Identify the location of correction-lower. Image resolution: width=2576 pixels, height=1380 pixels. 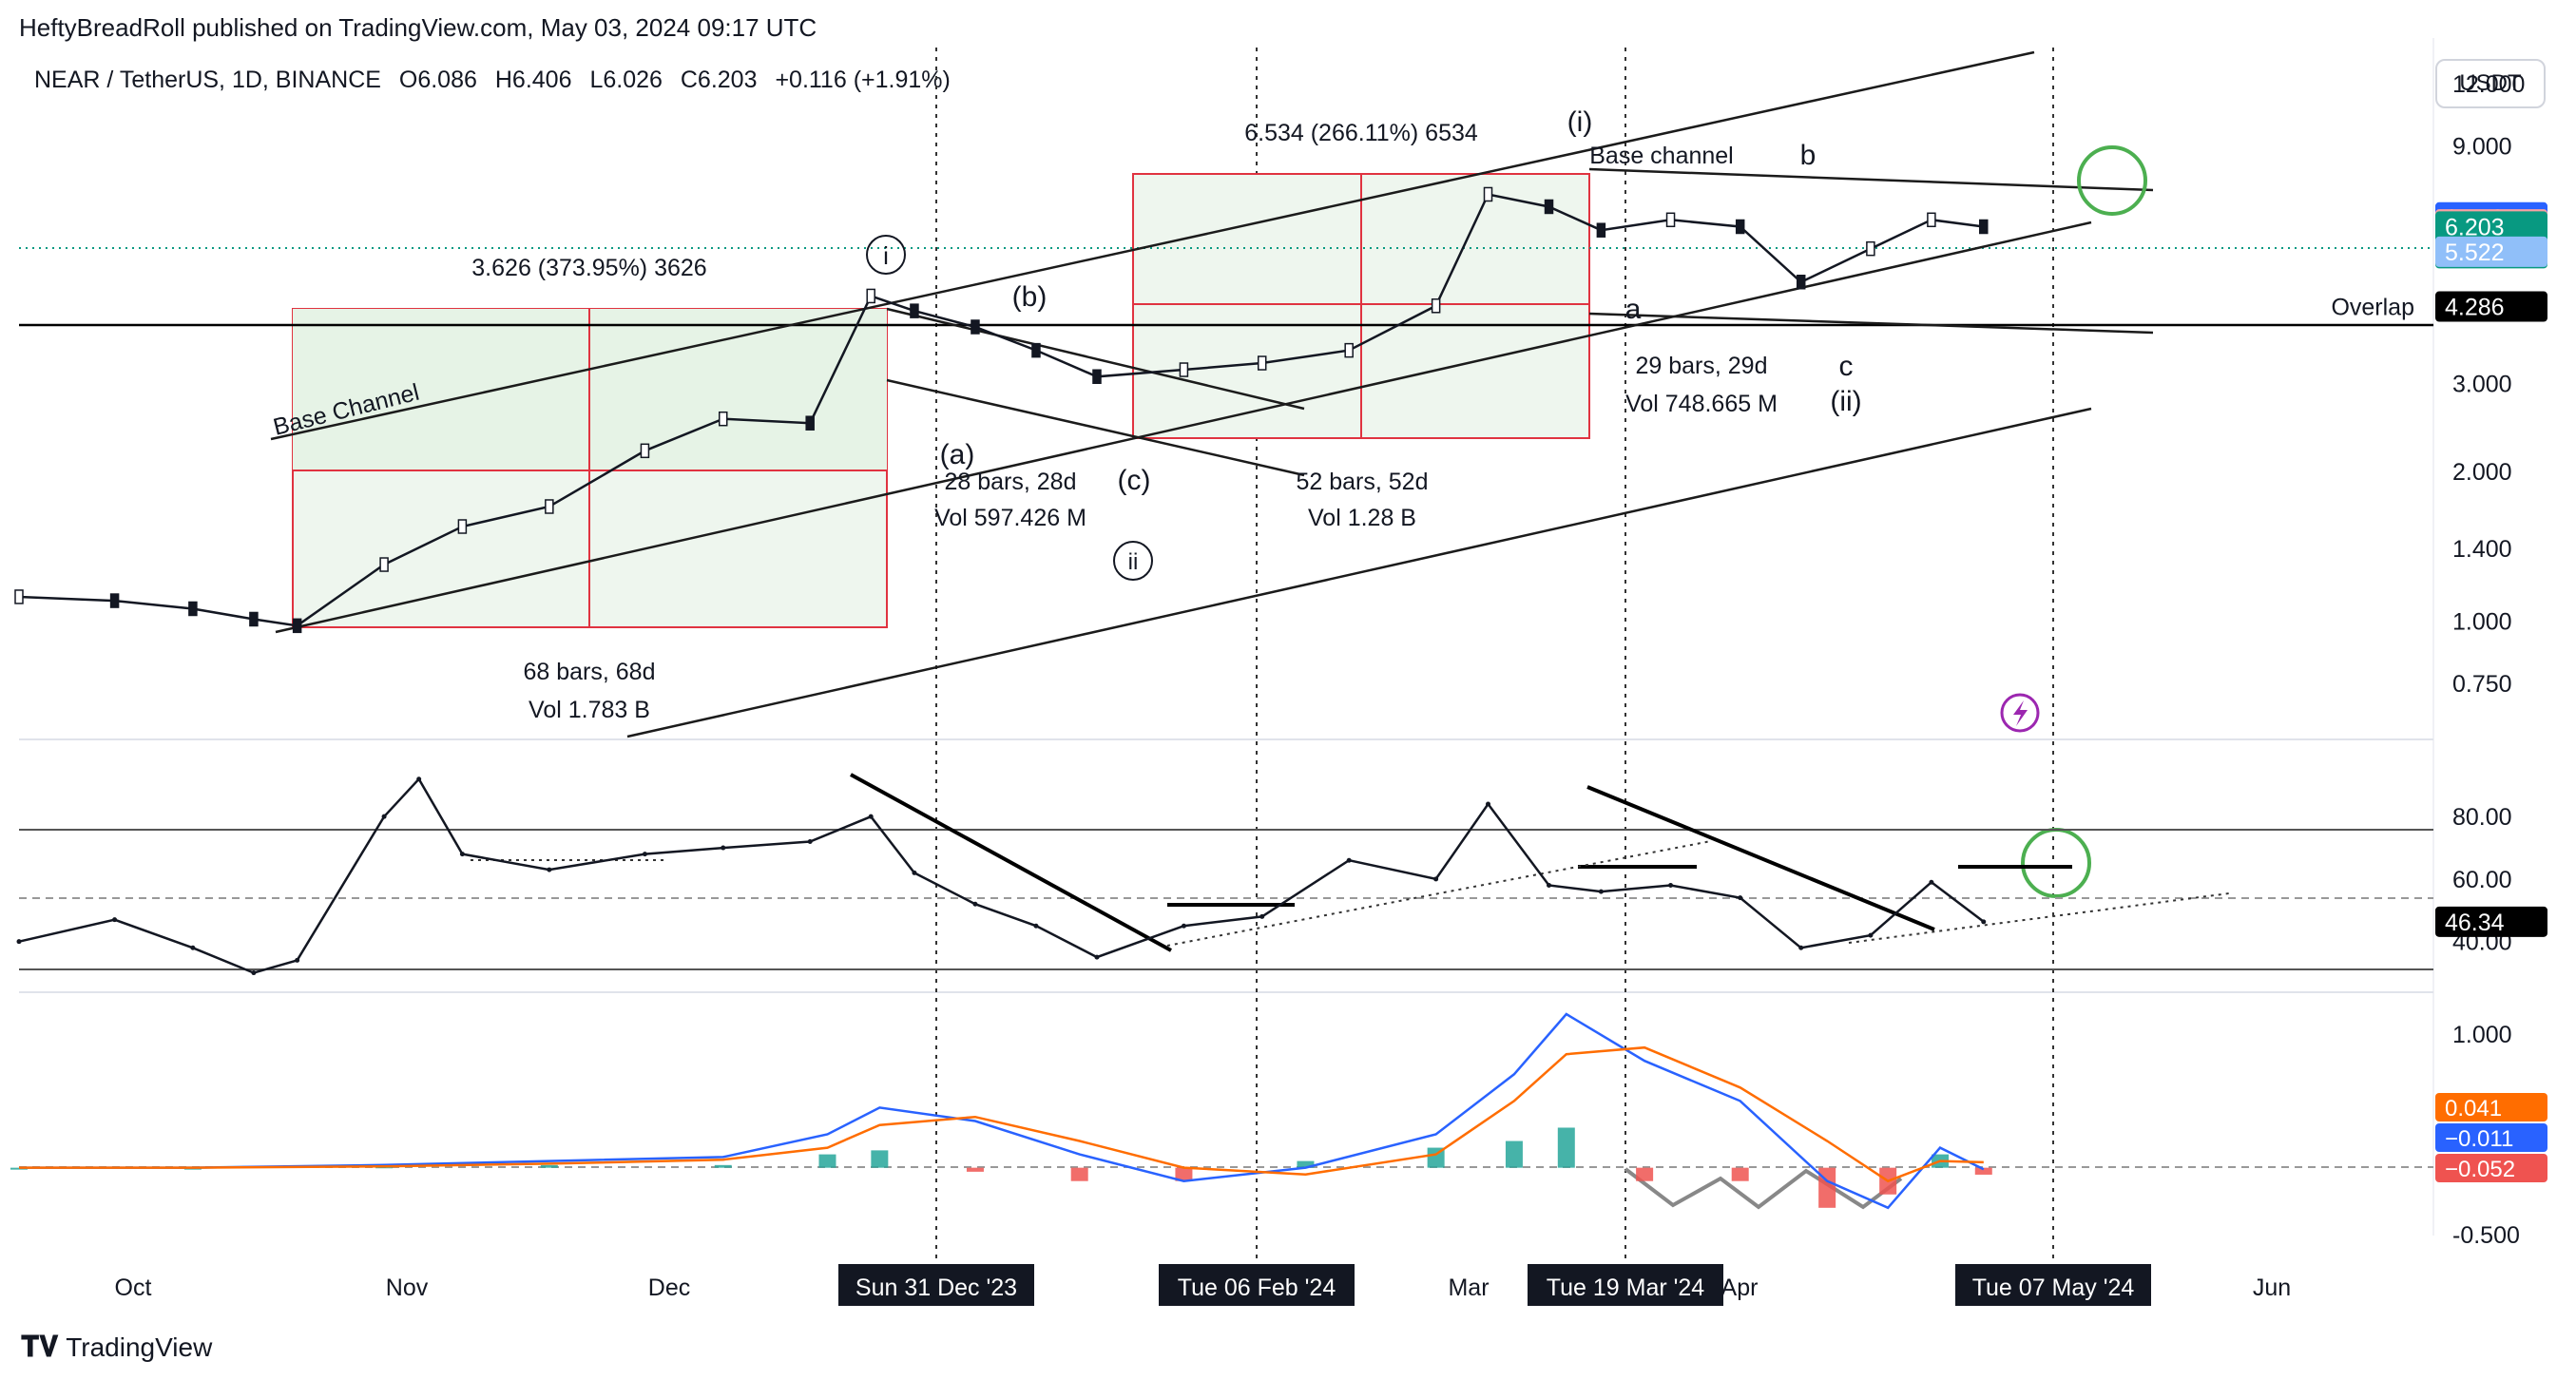
(1095, 427).